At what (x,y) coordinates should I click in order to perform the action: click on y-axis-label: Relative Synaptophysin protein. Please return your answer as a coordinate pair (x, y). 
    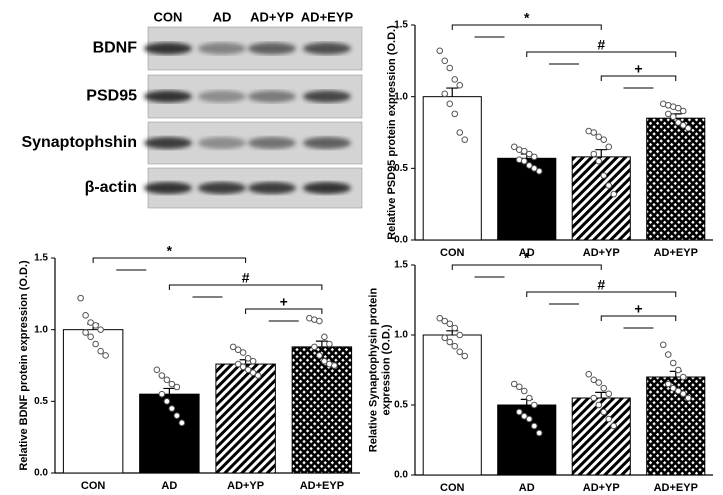
    Looking at the image, I should click on (373, 370).